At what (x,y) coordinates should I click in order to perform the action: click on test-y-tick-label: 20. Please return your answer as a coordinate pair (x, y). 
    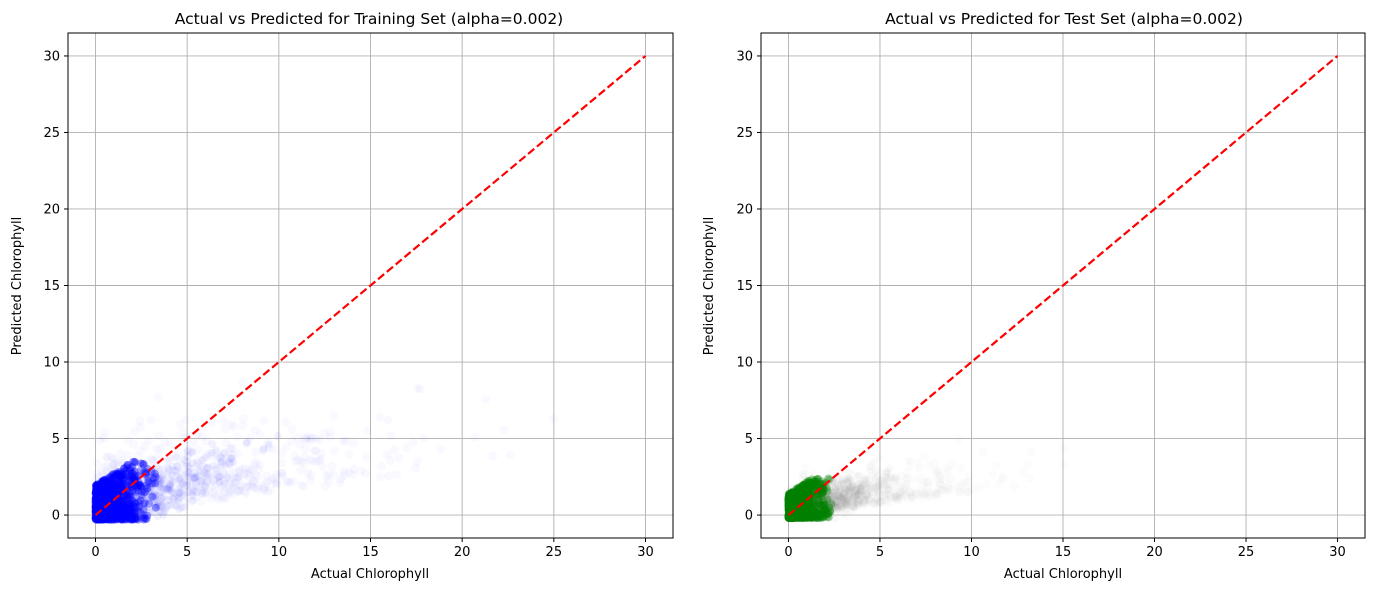
    Looking at the image, I should click on (744, 209).